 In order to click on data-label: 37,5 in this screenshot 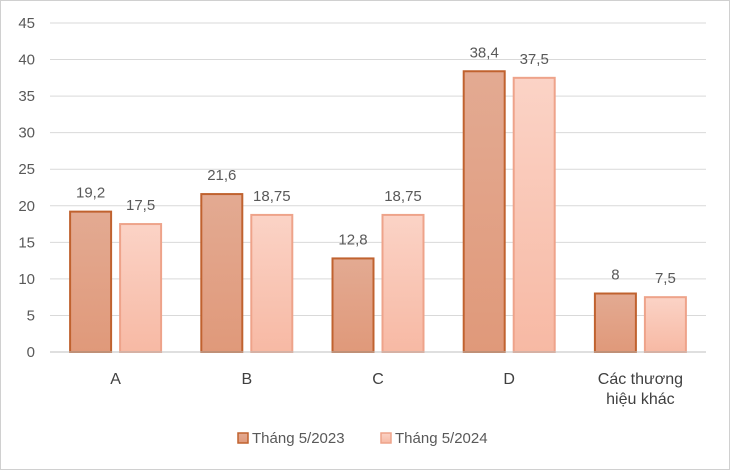, I will do `click(534, 59)`.